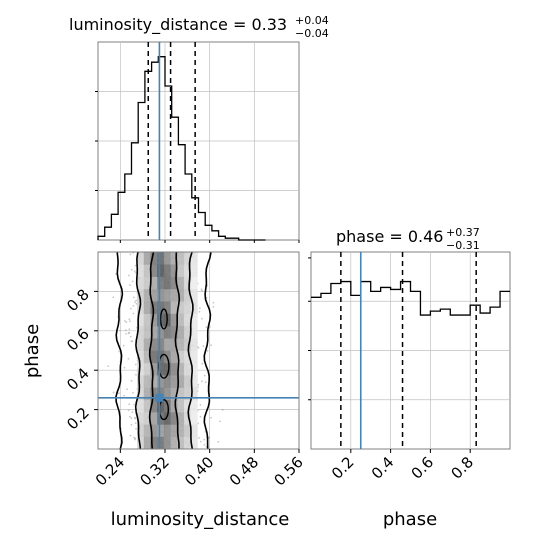 The image size is (550, 550). Describe the element at coordinates (410, 519) in the screenshot. I see `x-axis-label-phase: phase` at that location.